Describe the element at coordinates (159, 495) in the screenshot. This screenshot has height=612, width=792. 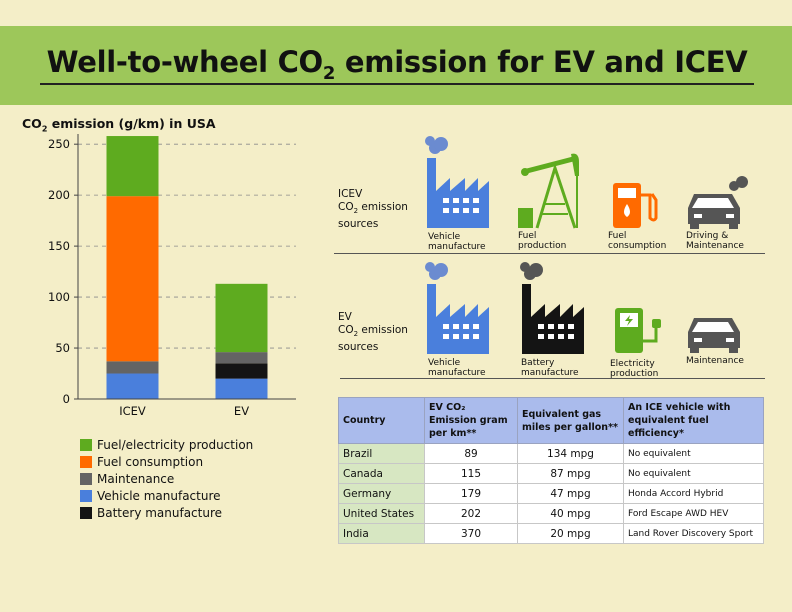
I see `legend-label: Vehicle manufacture` at that location.